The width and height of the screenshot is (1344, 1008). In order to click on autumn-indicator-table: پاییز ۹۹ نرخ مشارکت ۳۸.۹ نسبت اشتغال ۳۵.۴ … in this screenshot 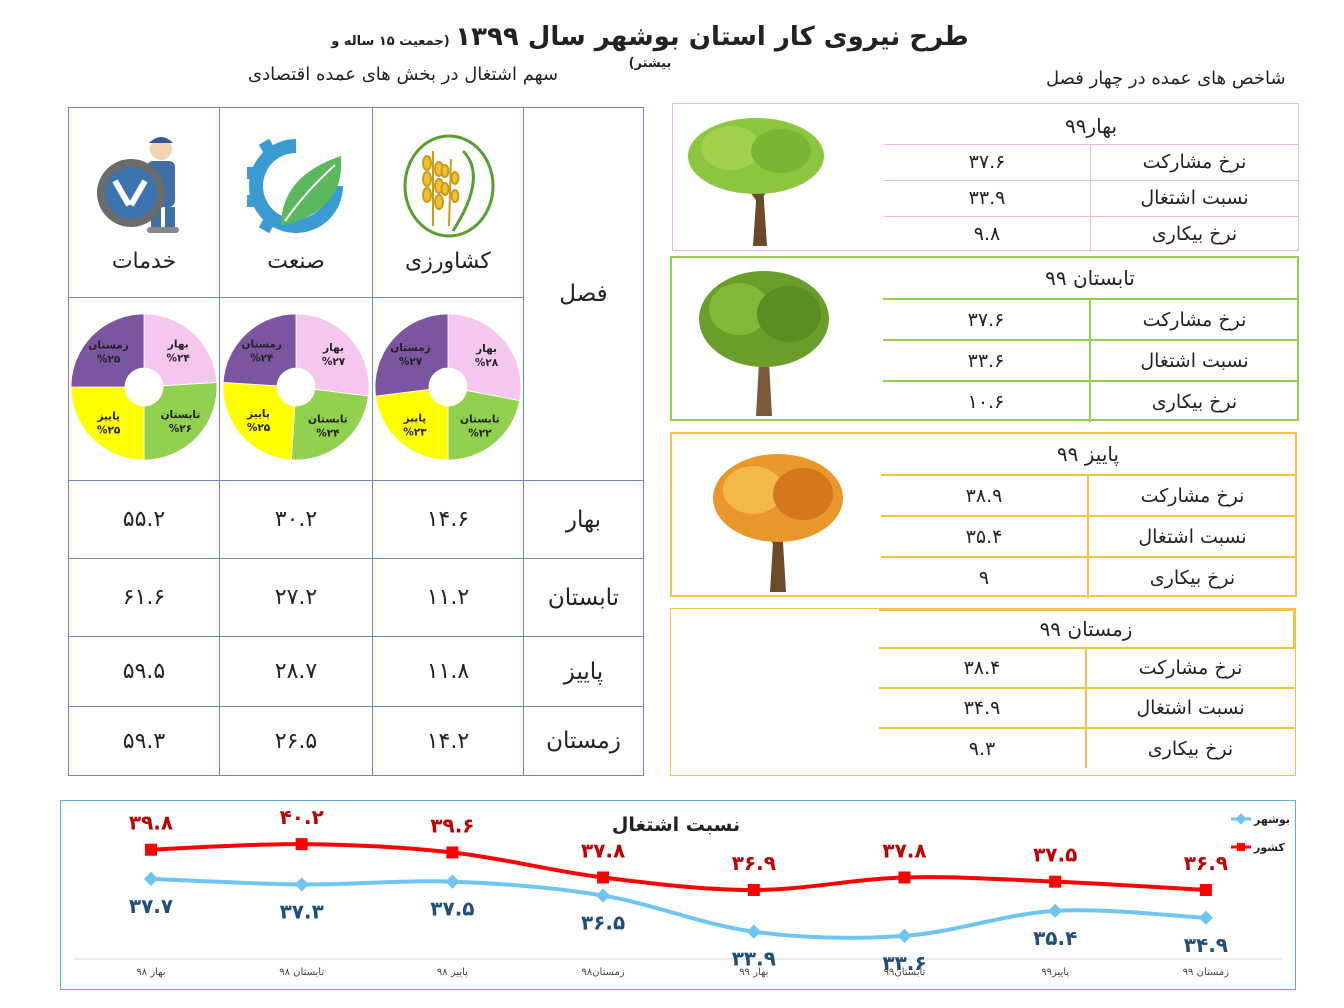, I will do `click(1089, 516)`.